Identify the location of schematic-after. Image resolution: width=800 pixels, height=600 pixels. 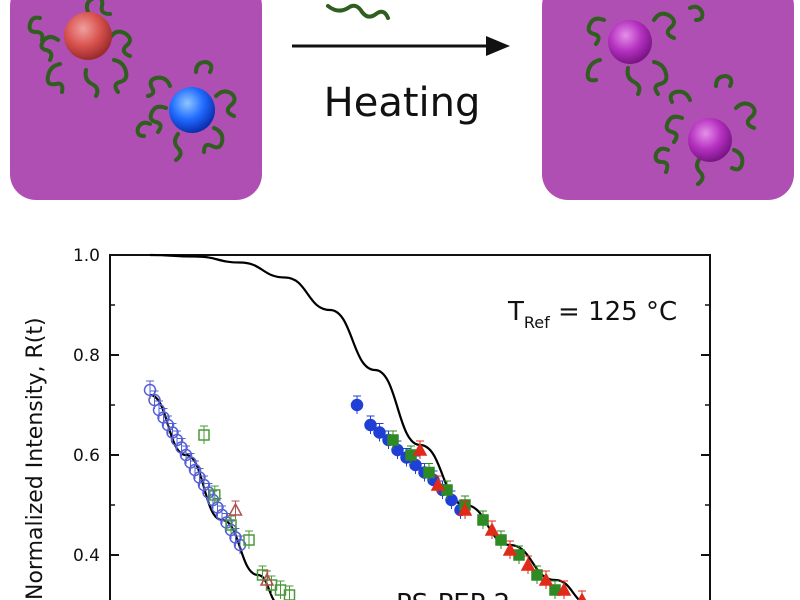
(668, 100).